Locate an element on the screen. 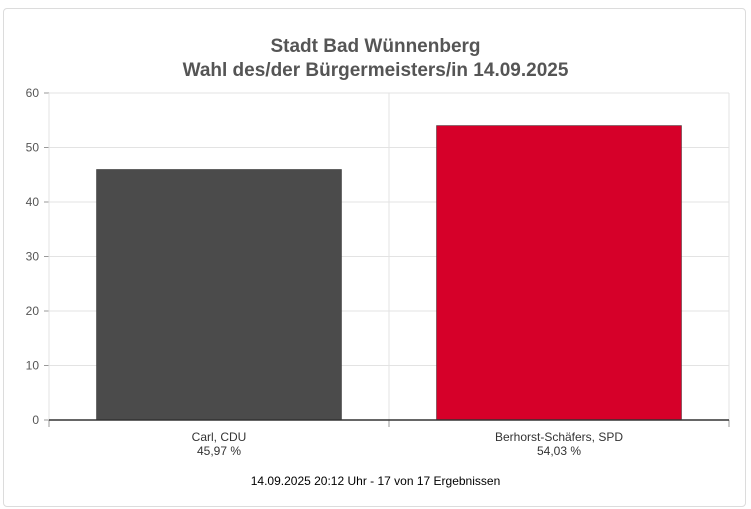  y-tick-label: 50 is located at coordinates (33, 148).